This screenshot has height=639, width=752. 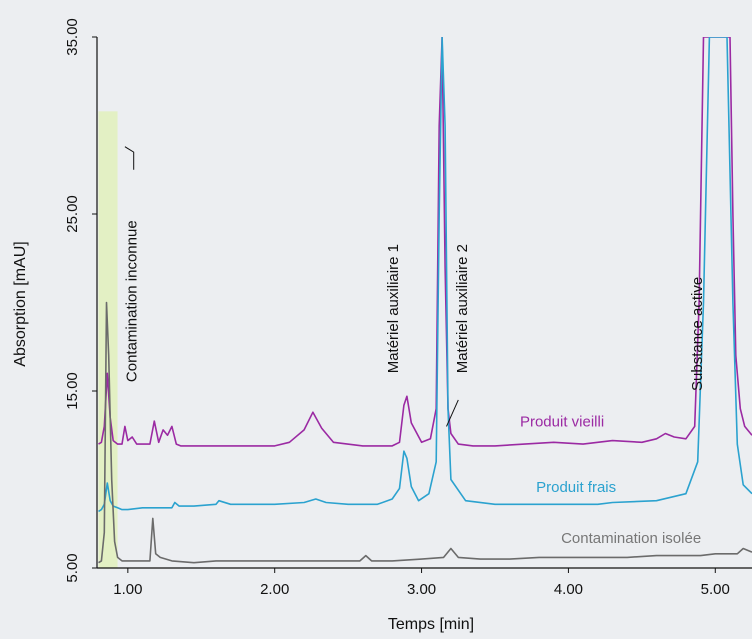 I want to click on annotation-label: Substance active, so click(x=697, y=334).